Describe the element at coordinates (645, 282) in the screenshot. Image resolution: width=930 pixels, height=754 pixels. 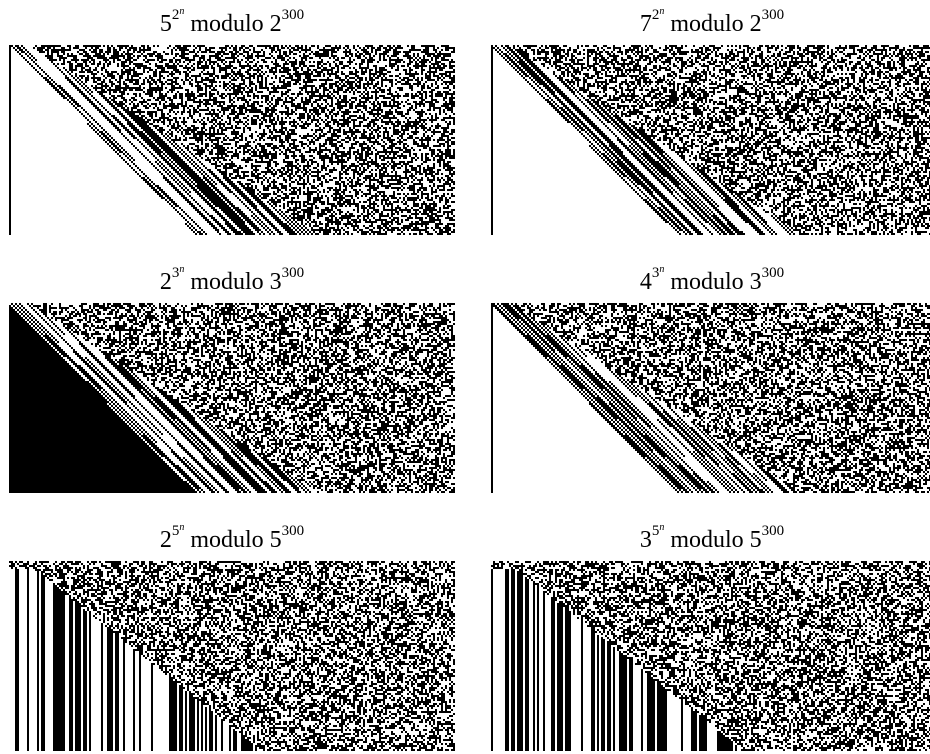
I see `title-base: 4` at that location.